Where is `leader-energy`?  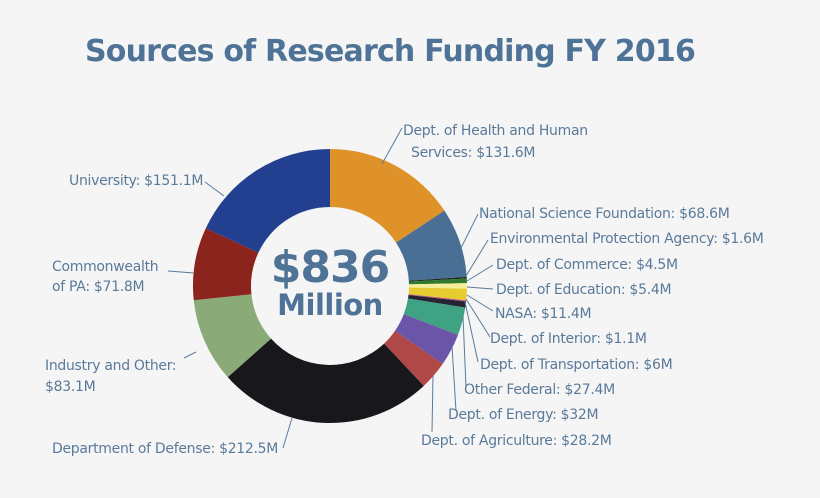 leader-energy is located at coordinates (454, 378).